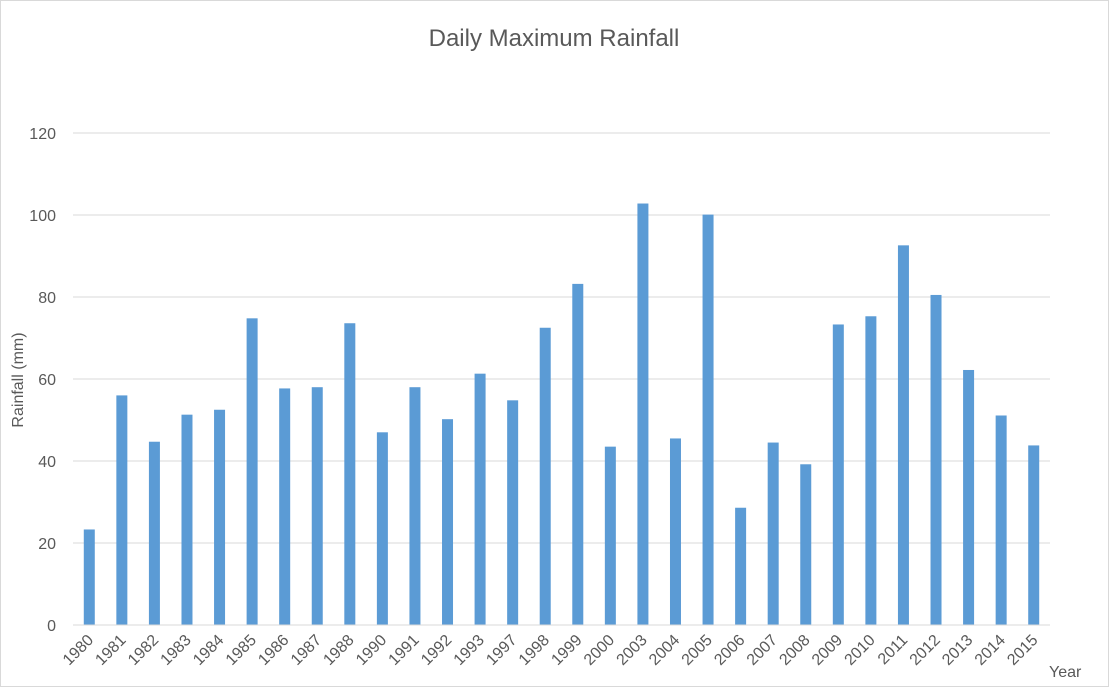 This screenshot has width=1109, height=687. Describe the element at coordinates (794, 650) in the screenshot. I see `x-tick-label: 2008` at that location.